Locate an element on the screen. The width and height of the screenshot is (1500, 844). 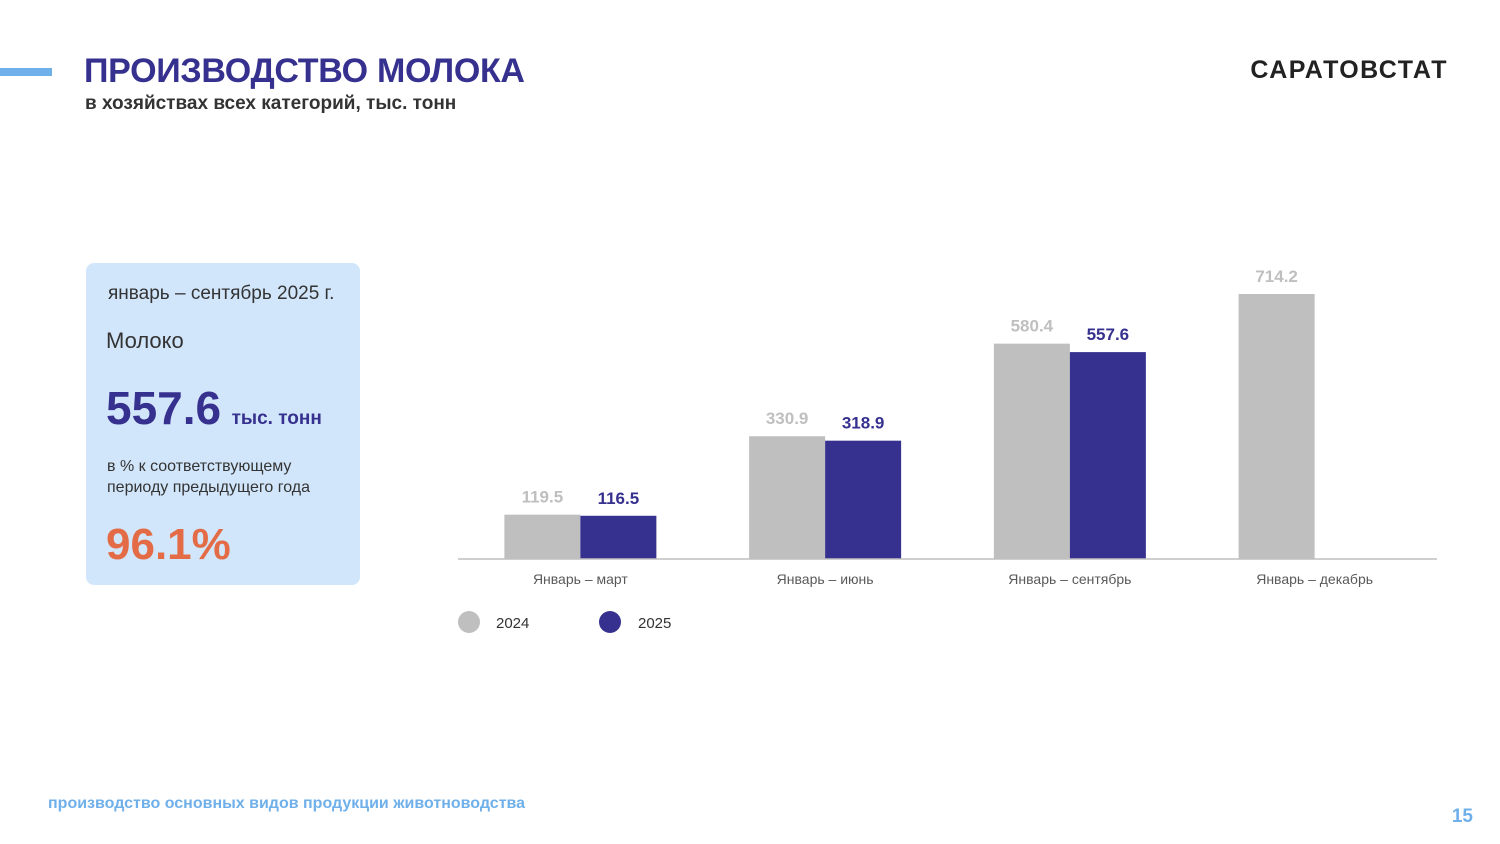
accent-line is located at coordinates (26, 72).